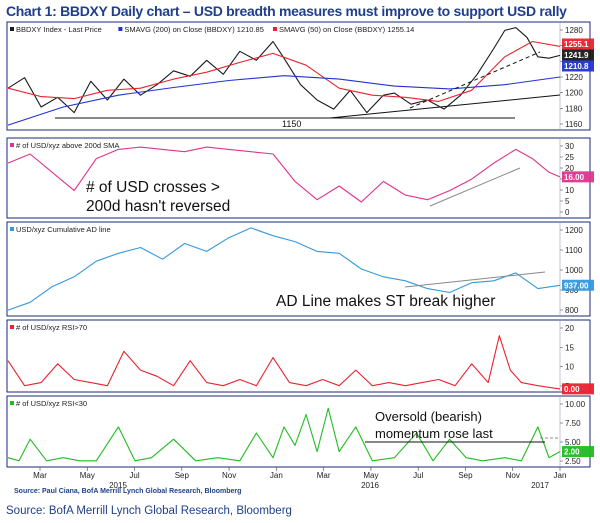 This screenshot has height=523, width=600. What do you see at coordinates (567, 201) in the screenshot?
I see `y-tick-label: 5` at bounding box center [567, 201].